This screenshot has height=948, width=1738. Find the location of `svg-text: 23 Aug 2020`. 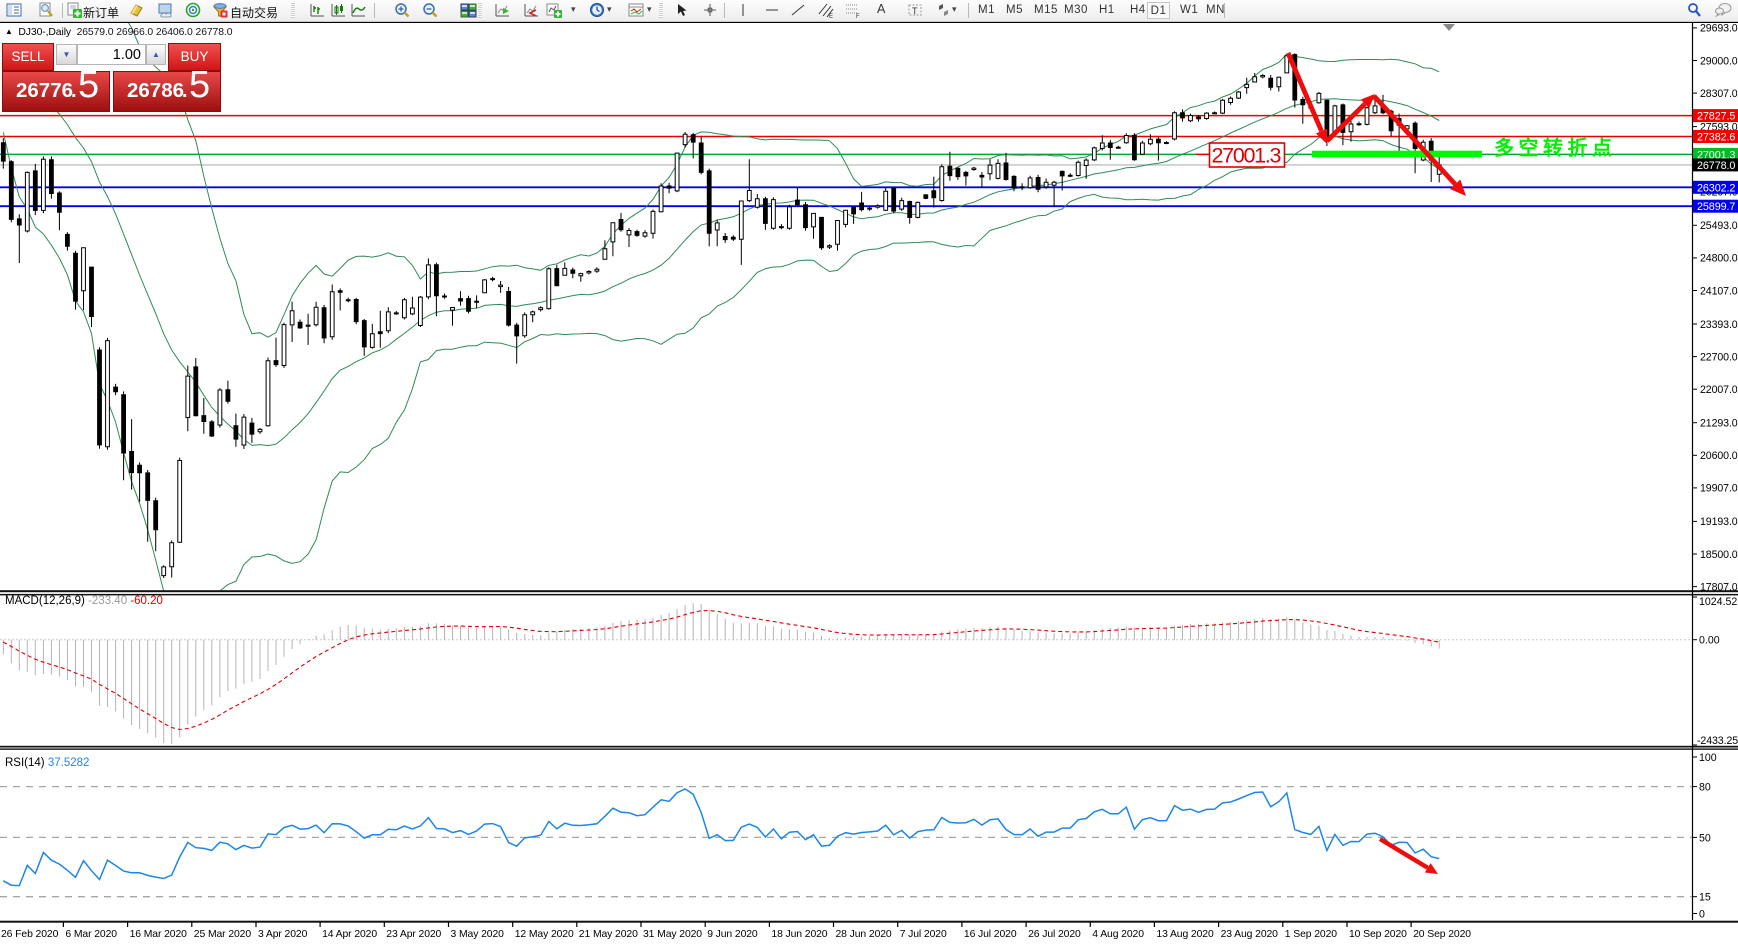

svg-text: 23 Aug 2020 is located at coordinates (1250, 934).